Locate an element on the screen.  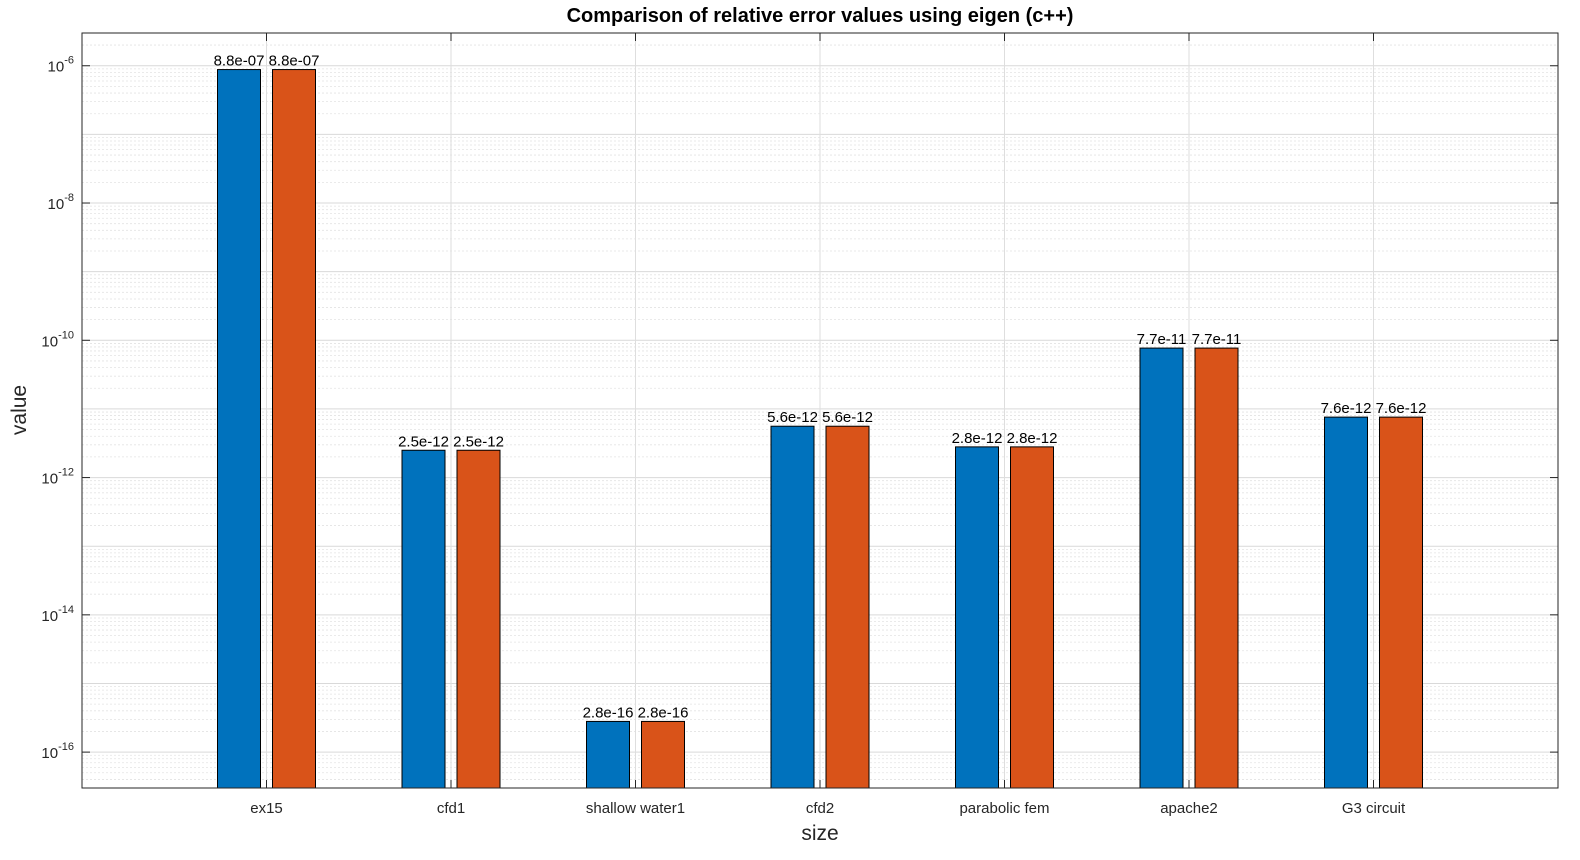
y-tick-label: 10⁻¹⁴ is located at coordinates (57, 614).